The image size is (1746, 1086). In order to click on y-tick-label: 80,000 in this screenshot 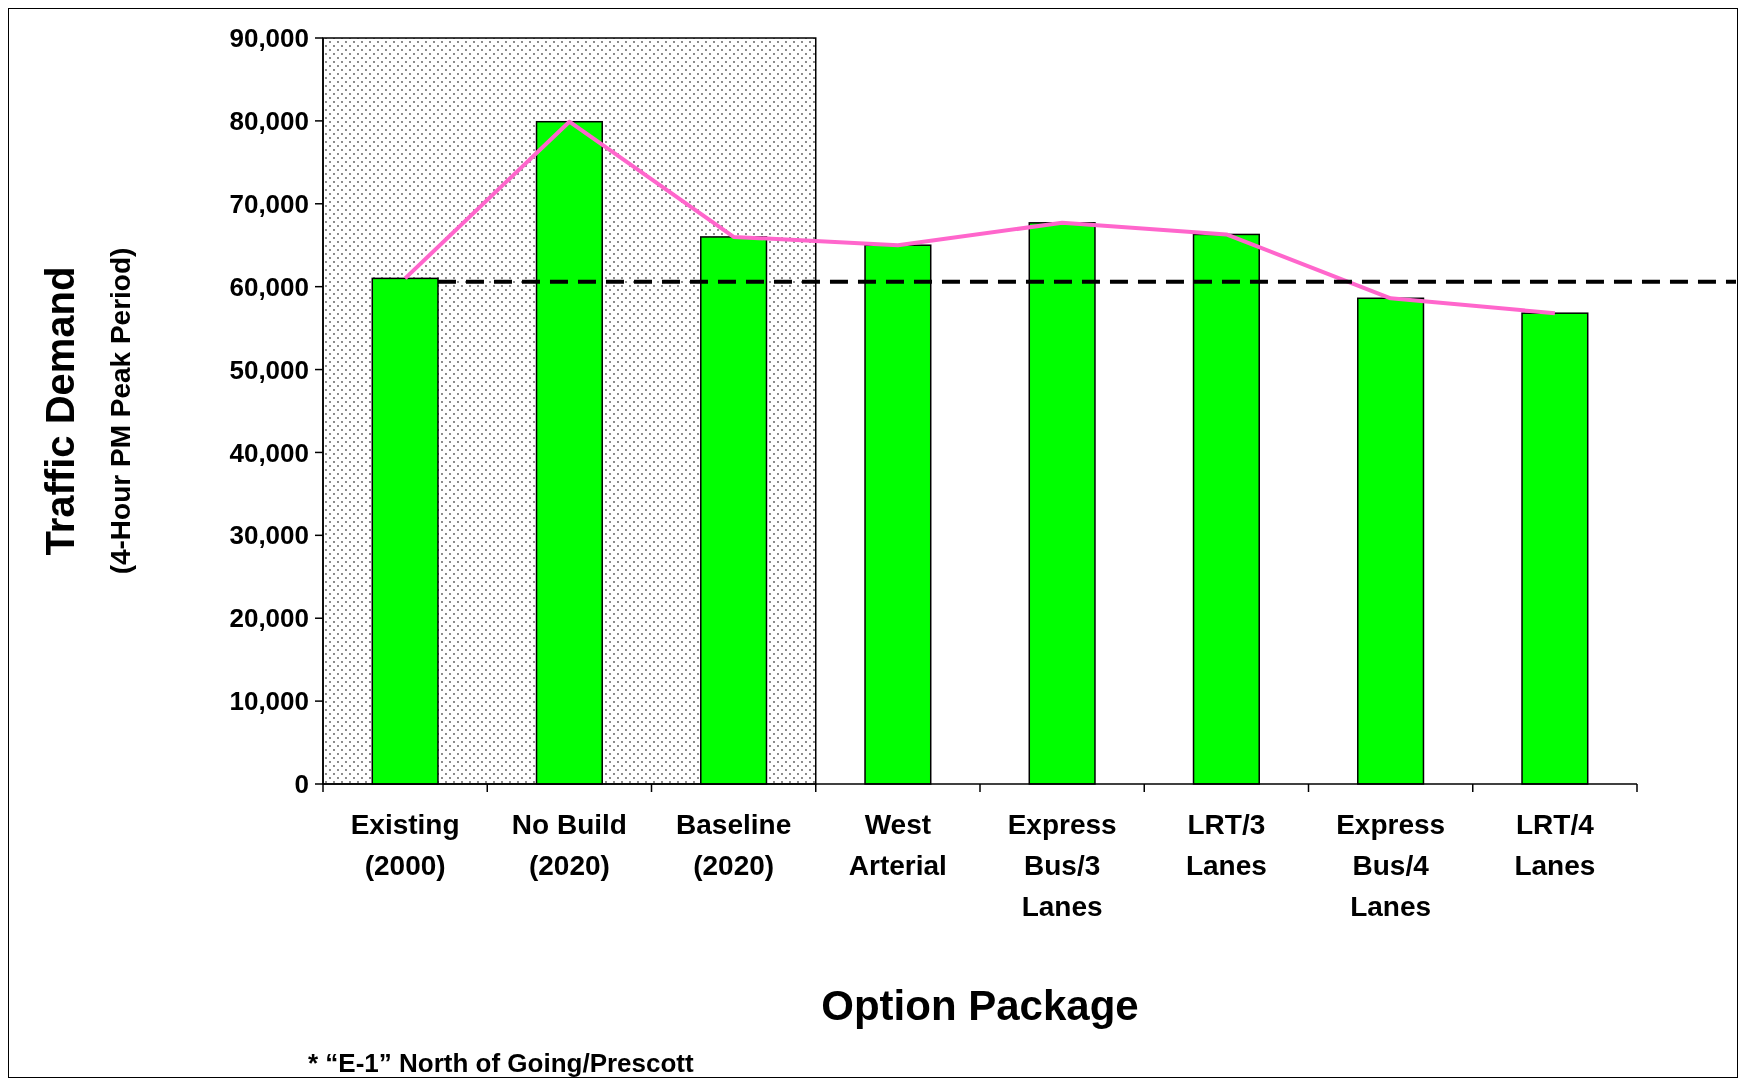, I will do `click(269, 120)`.